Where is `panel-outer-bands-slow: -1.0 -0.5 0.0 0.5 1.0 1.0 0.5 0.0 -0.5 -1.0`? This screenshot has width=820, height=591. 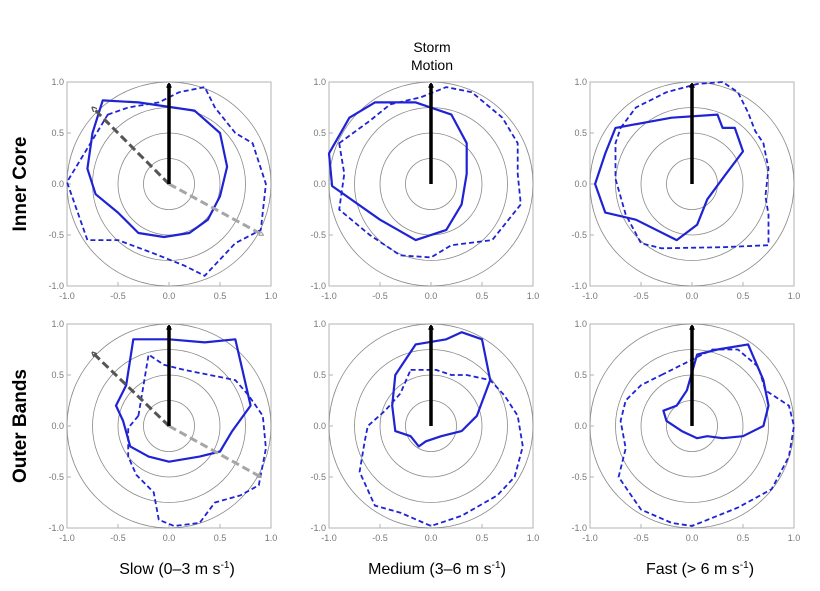
panel-outer-bands-slow: -1.0 -0.5 0.0 0.5 1.0 1.0 0.5 0.0 -0.5 -1.0 is located at coordinates (162, 431).